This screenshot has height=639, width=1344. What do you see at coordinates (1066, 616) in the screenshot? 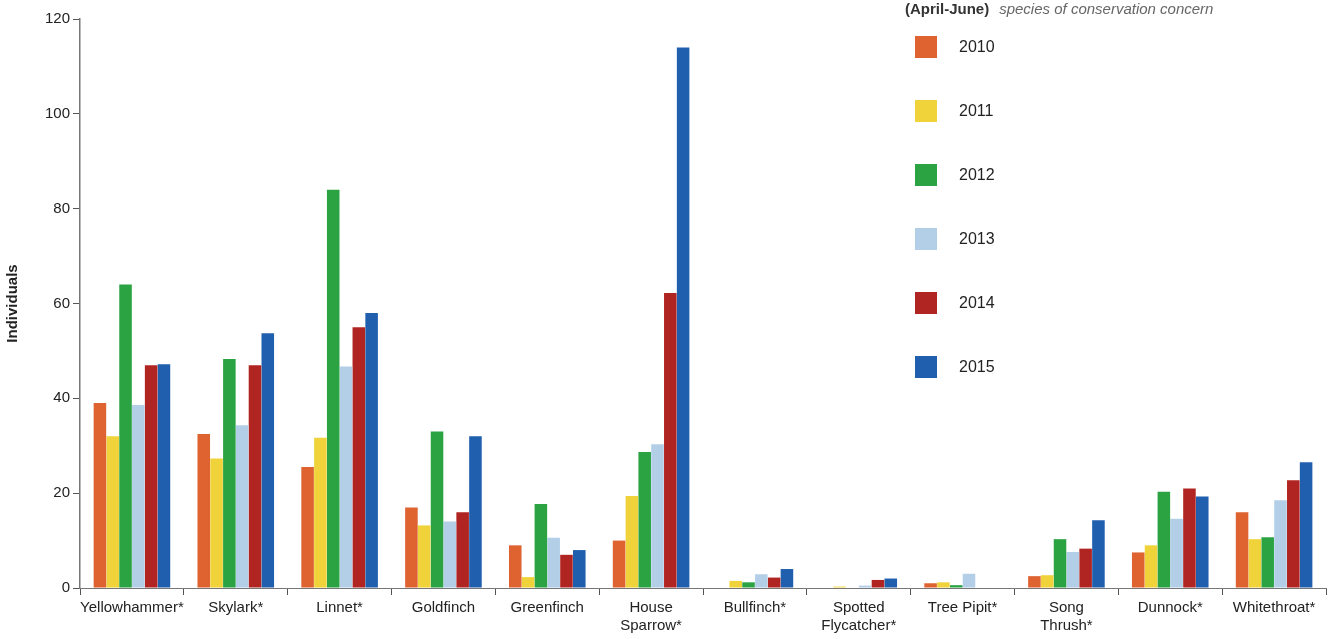
I see `x-tick-label: Song Thrush*` at bounding box center [1066, 616].